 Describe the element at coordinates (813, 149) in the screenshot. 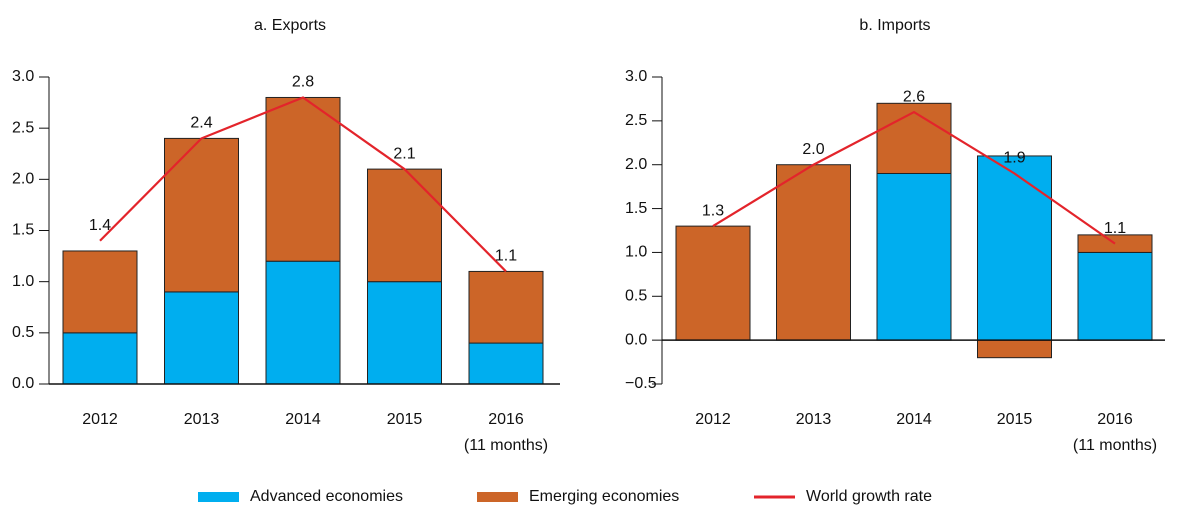

I see `data-label: 2.0` at that location.